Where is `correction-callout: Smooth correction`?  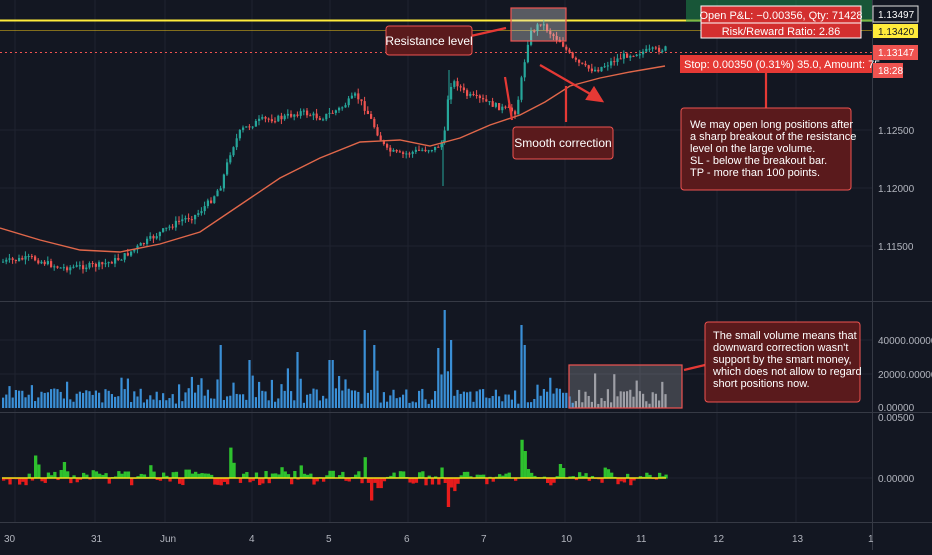 correction-callout: Smooth correction is located at coordinates (563, 143).